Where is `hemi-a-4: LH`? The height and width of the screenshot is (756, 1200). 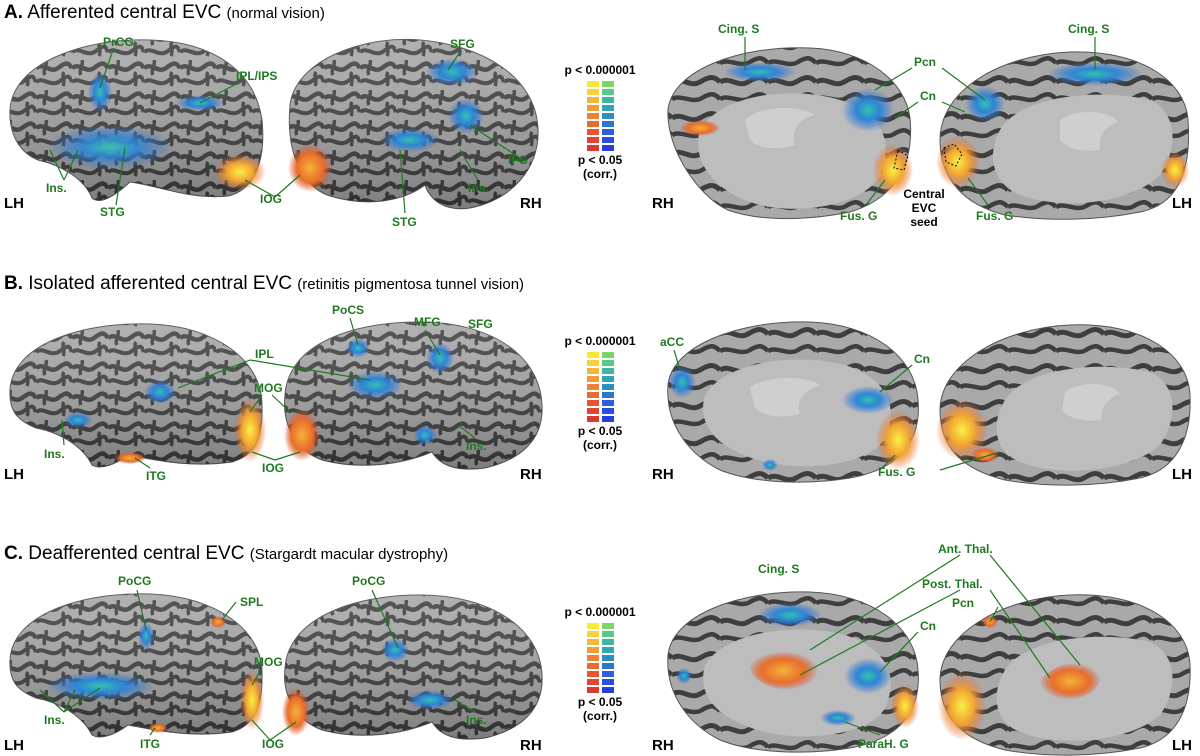 hemi-a-4: LH is located at coordinates (1182, 203).